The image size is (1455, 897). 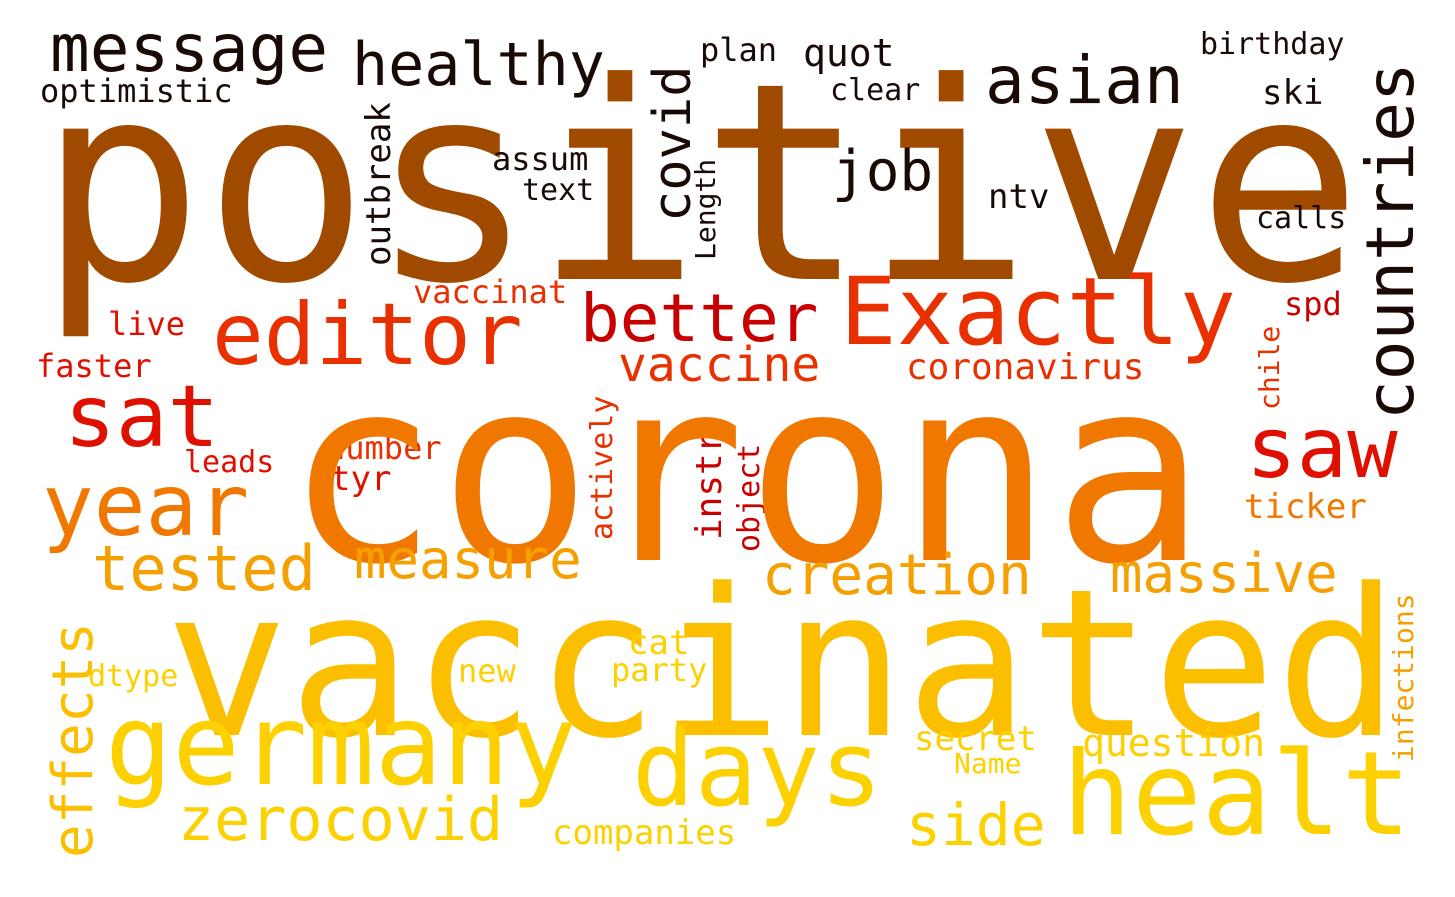 I want to click on word-massive: massive, so click(x=1224, y=573).